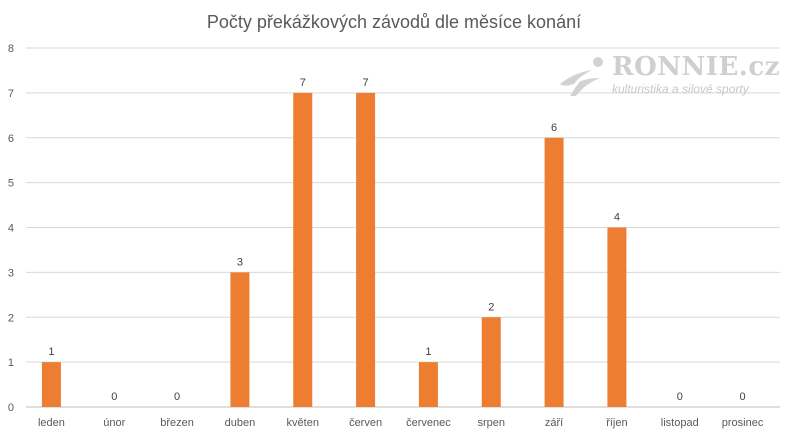 This screenshot has height=438, width=788. I want to click on x-tick-label: červenec, so click(428, 423).